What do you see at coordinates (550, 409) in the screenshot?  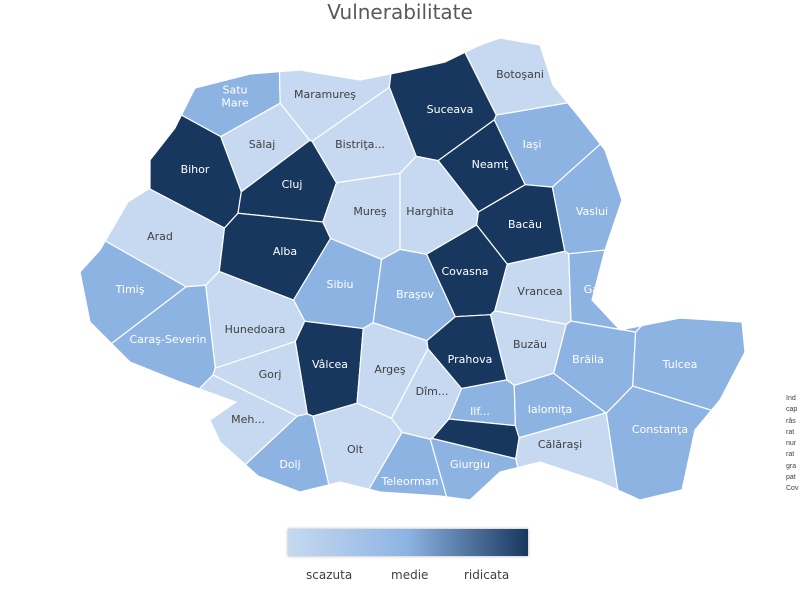 I see `county-label: Ialomiţa` at bounding box center [550, 409].